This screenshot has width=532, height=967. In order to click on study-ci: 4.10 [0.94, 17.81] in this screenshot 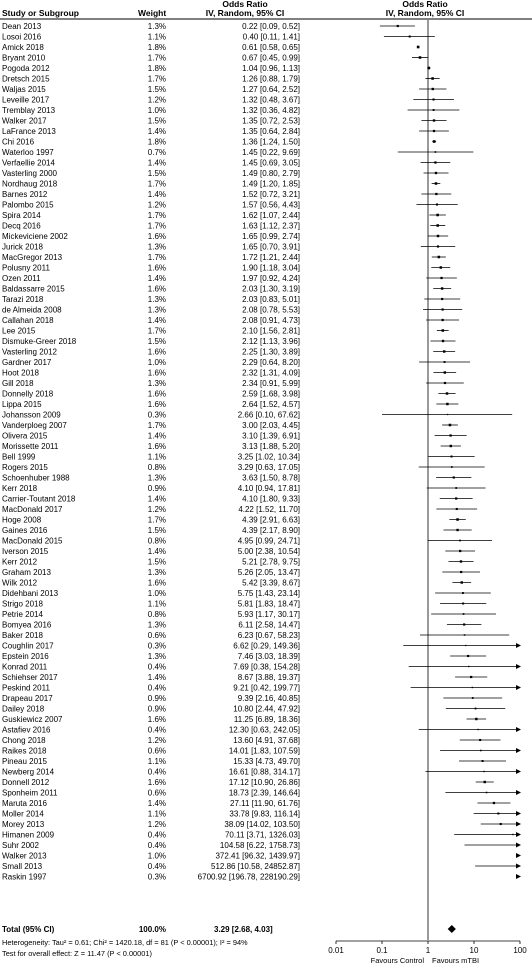, I will do `click(269, 488)`.